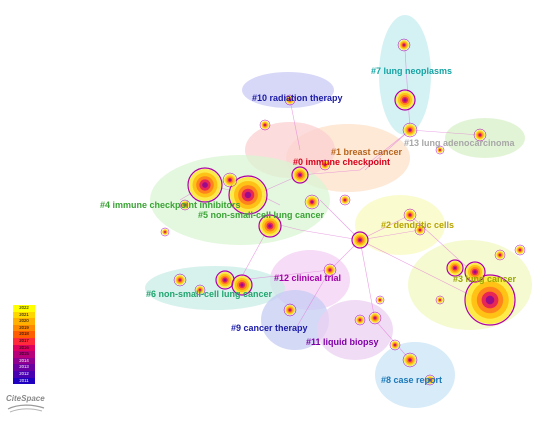  I want to click on legend-year-2016: 2016, so click(24, 348).